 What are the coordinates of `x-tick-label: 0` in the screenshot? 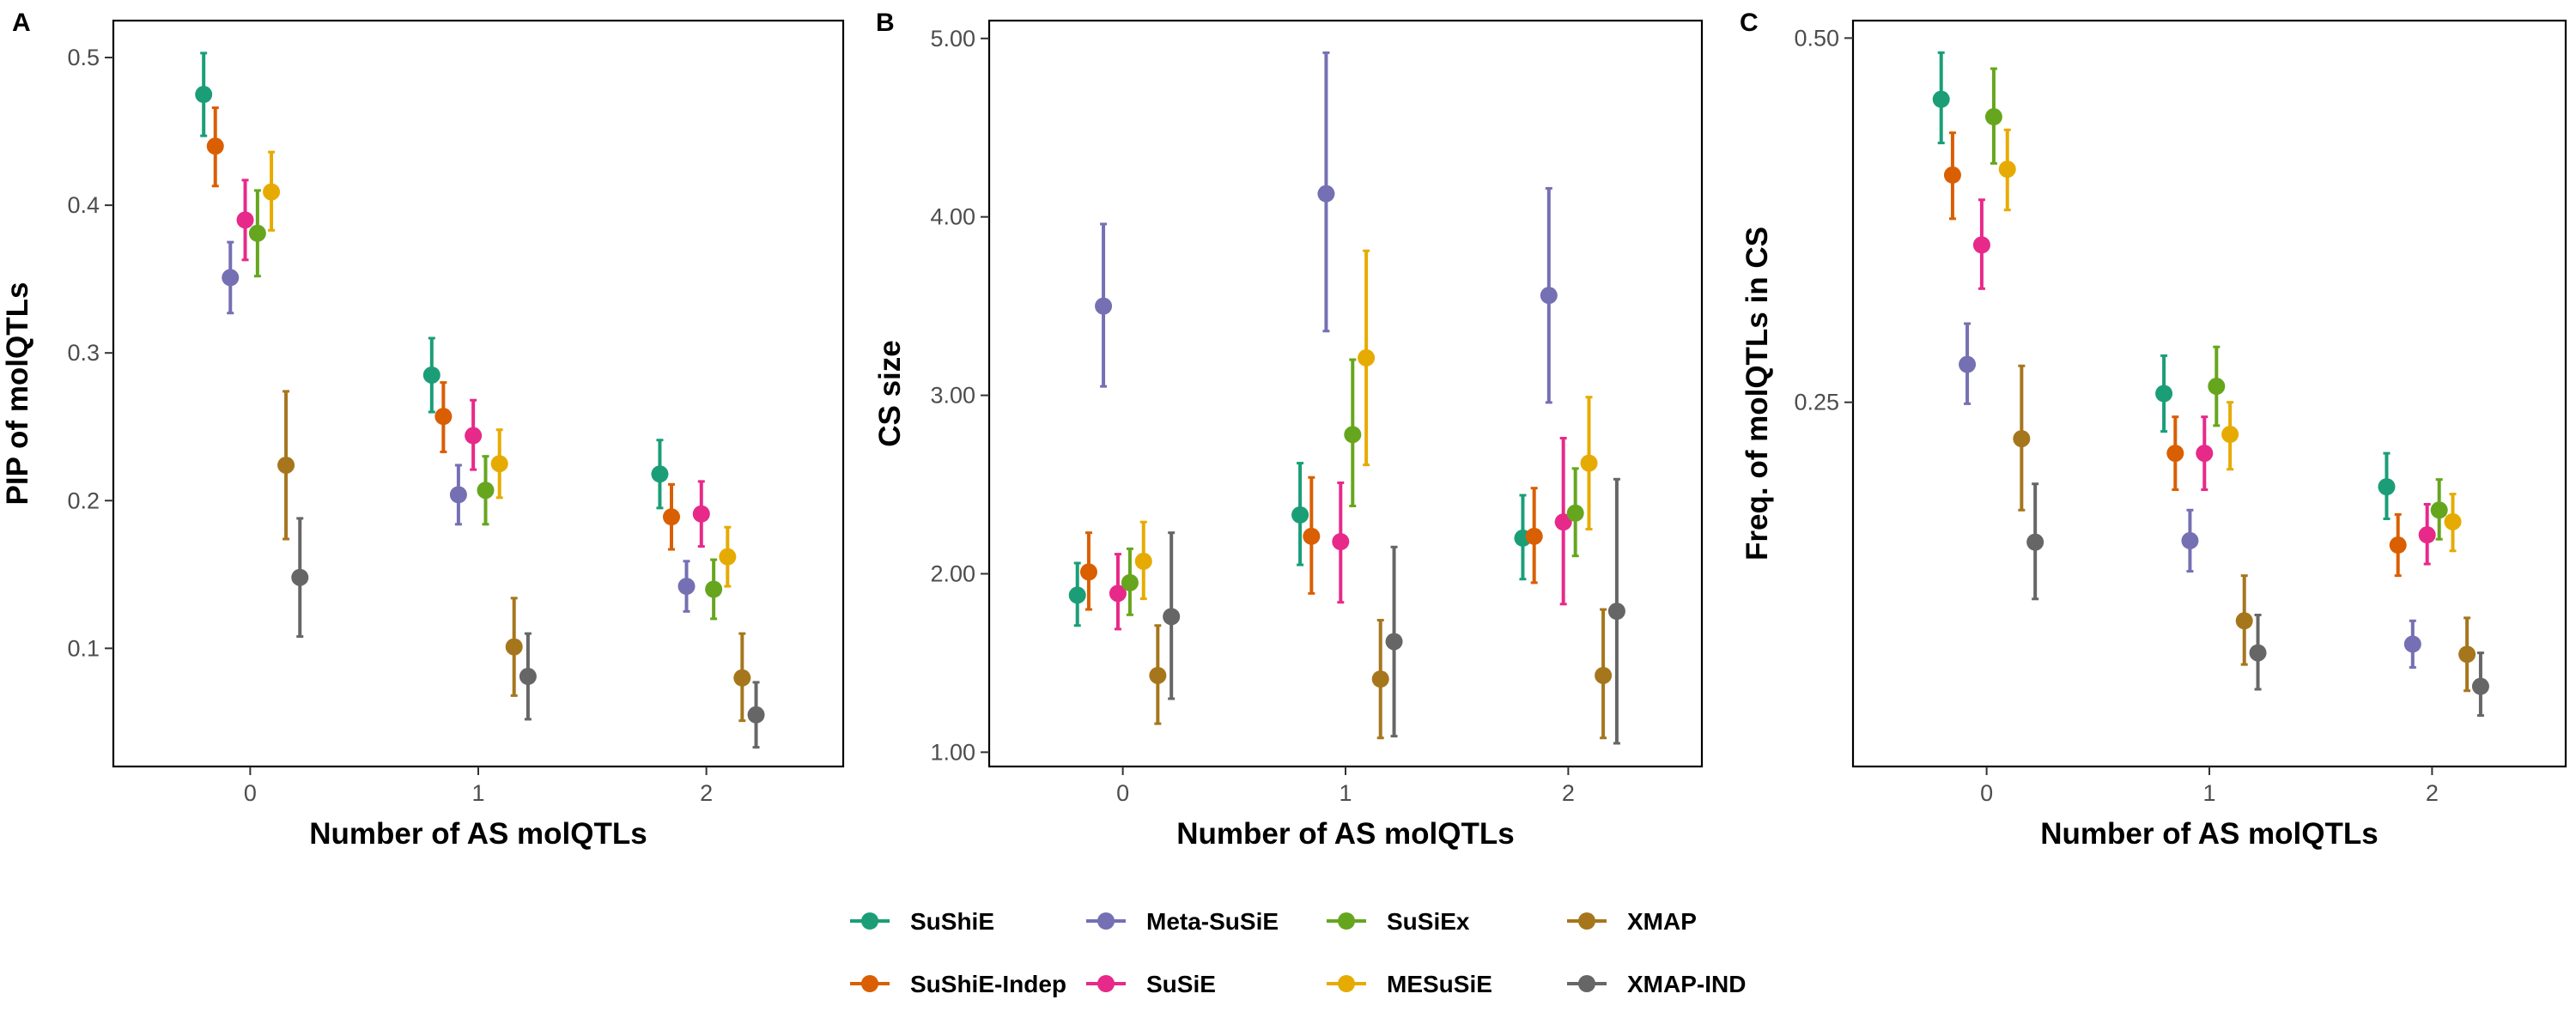 It's located at (251, 793).